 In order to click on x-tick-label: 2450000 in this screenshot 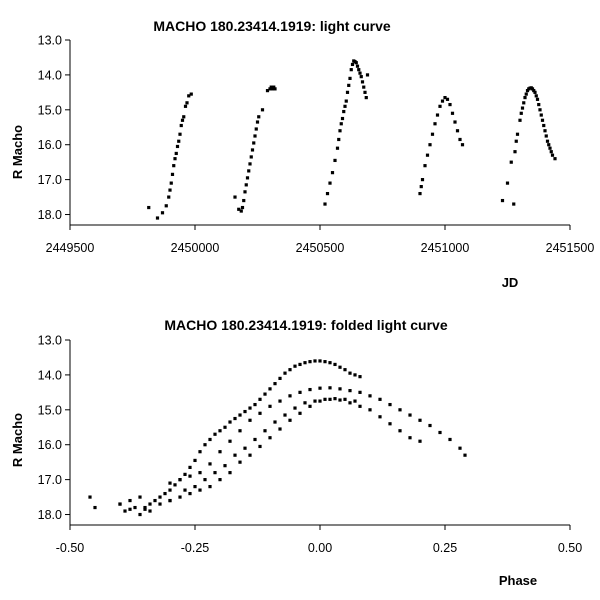, I will do `click(195, 248)`.